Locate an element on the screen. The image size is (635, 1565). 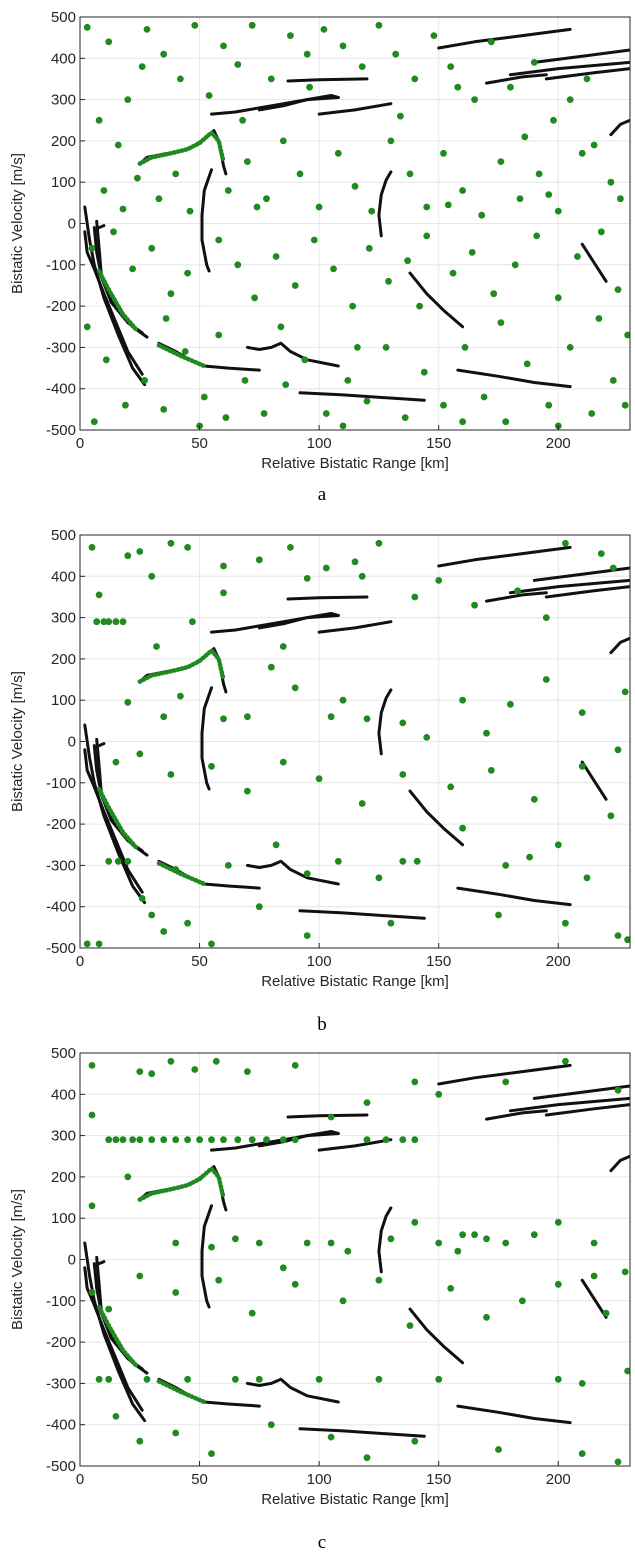
x-tick-label: 50 is located at coordinates (199, 1479).